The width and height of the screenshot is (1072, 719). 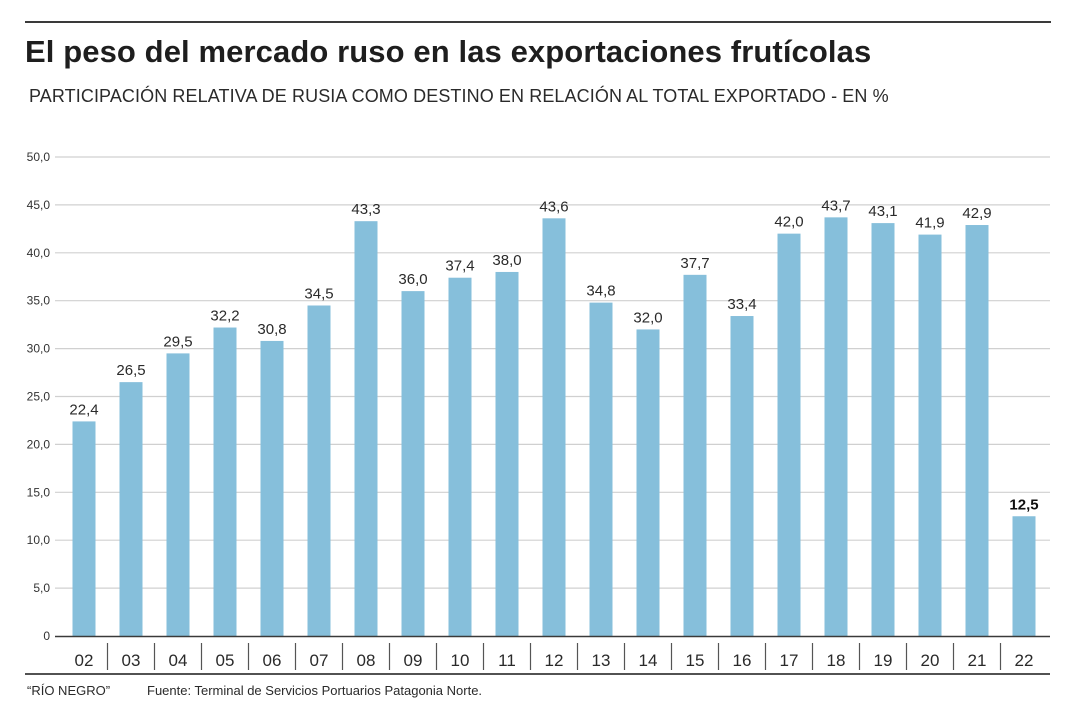 What do you see at coordinates (130, 370) in the screenshot?
I see `value-label: 26,5` at bounding box center [130, 370].